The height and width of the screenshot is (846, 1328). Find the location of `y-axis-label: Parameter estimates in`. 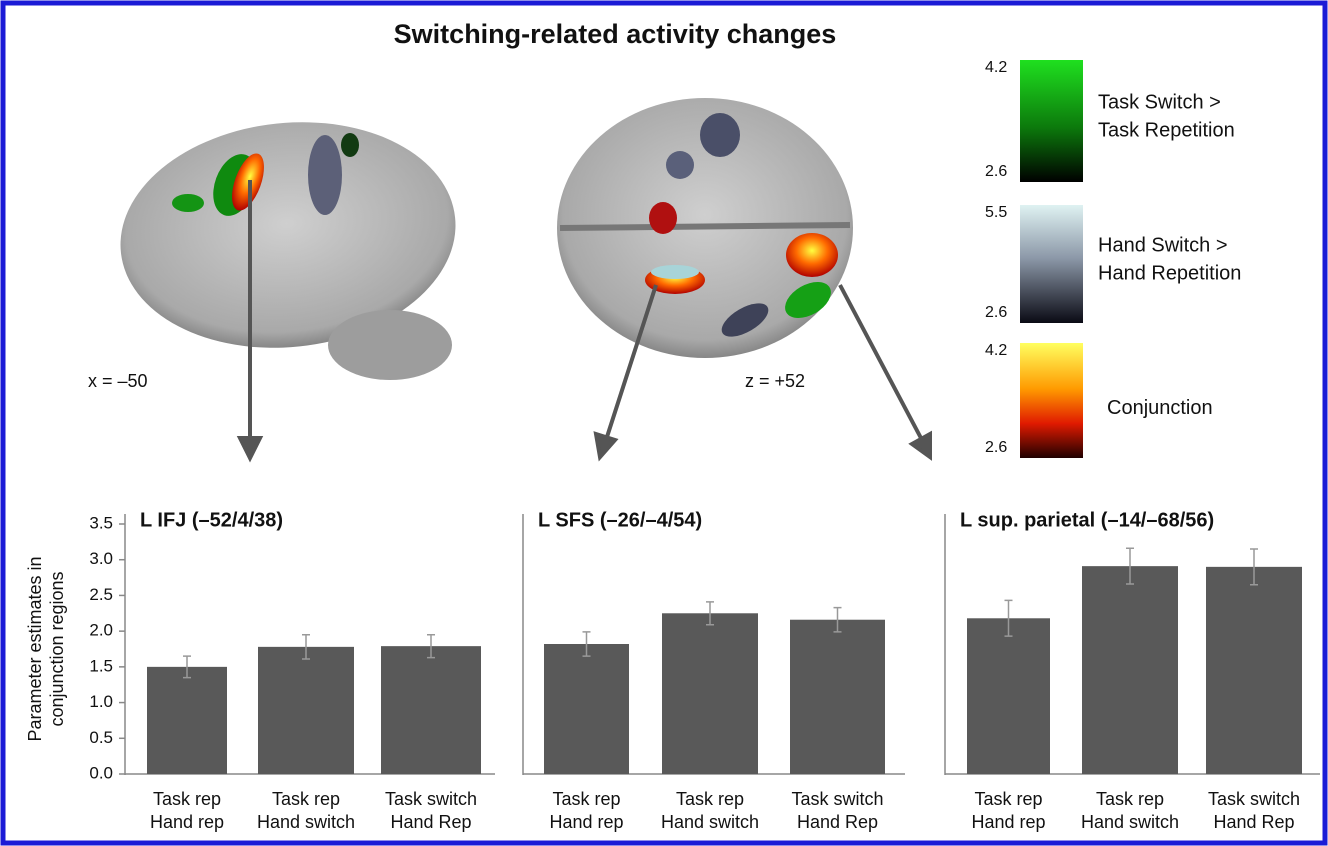

y-axis-label: Parameter estimates in is located at coordinates (35, 648).